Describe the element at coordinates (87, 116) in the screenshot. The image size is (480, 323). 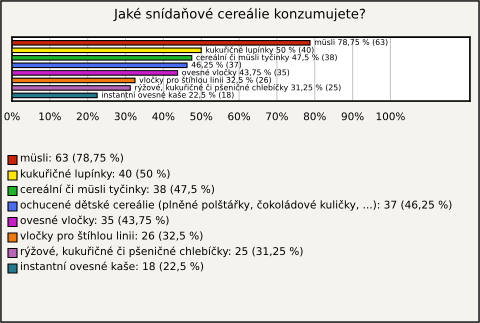
I see `x-tick-label: 20%` at that location.